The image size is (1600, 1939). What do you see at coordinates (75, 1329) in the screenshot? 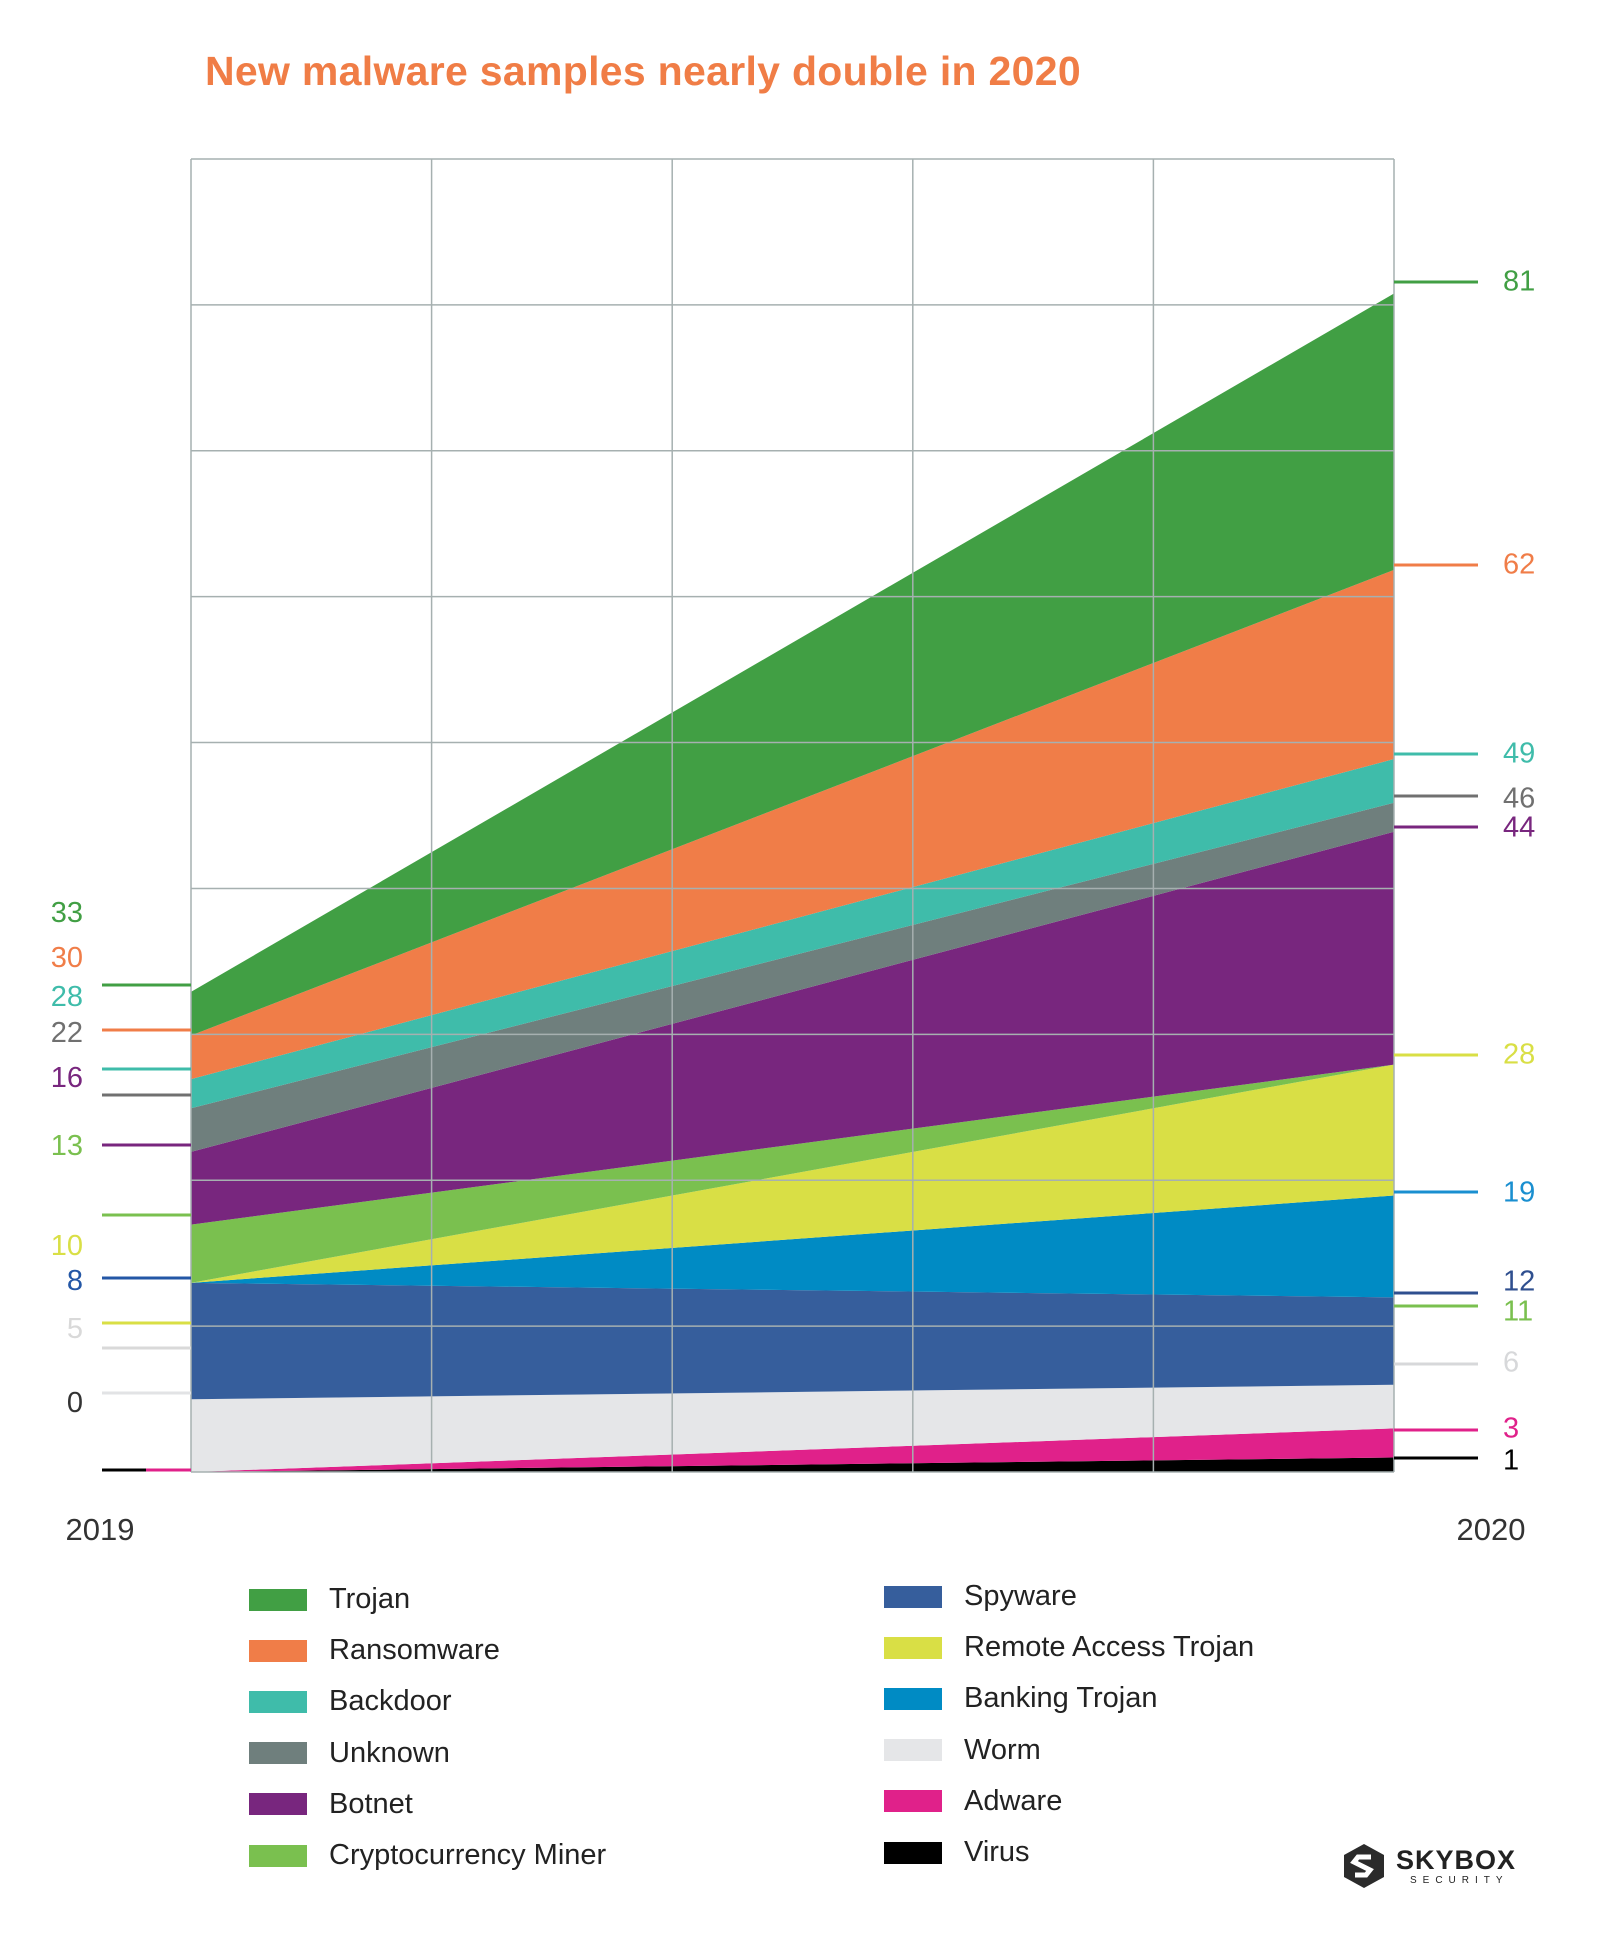
I see `left-label-banking-trojan: 5` at bounding box center [75, 1329].